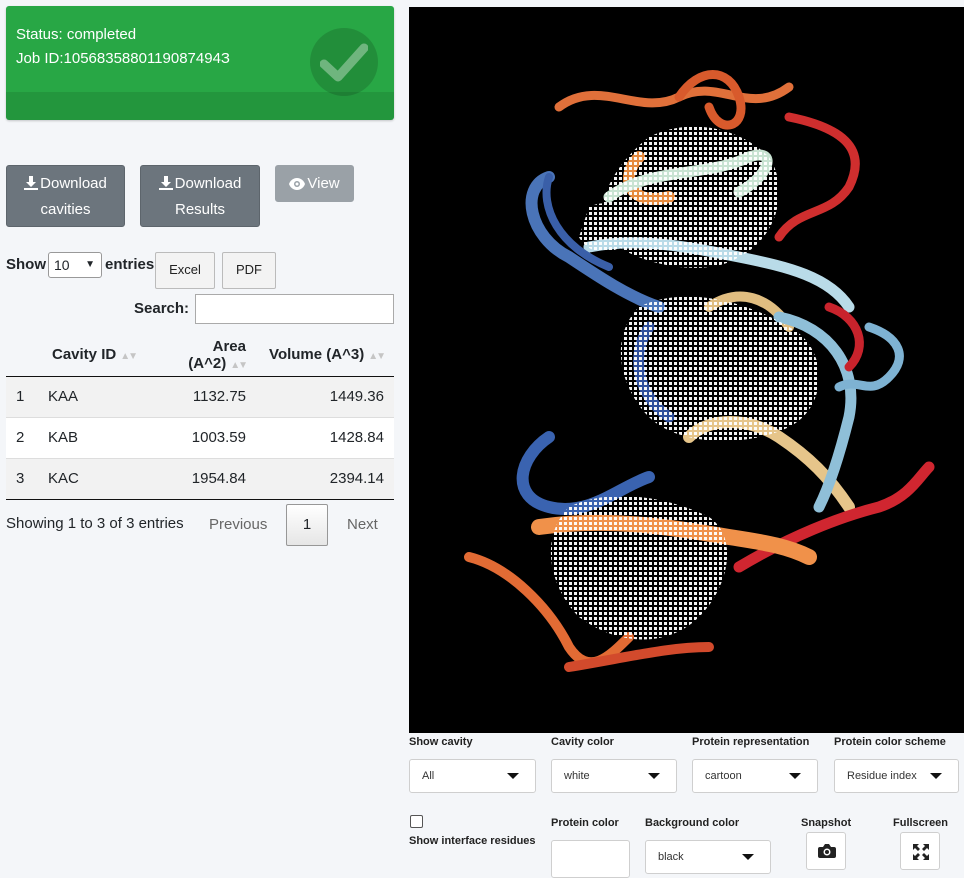  I want to click on fullscreen-label: Fullscreen, so click(921, 823).